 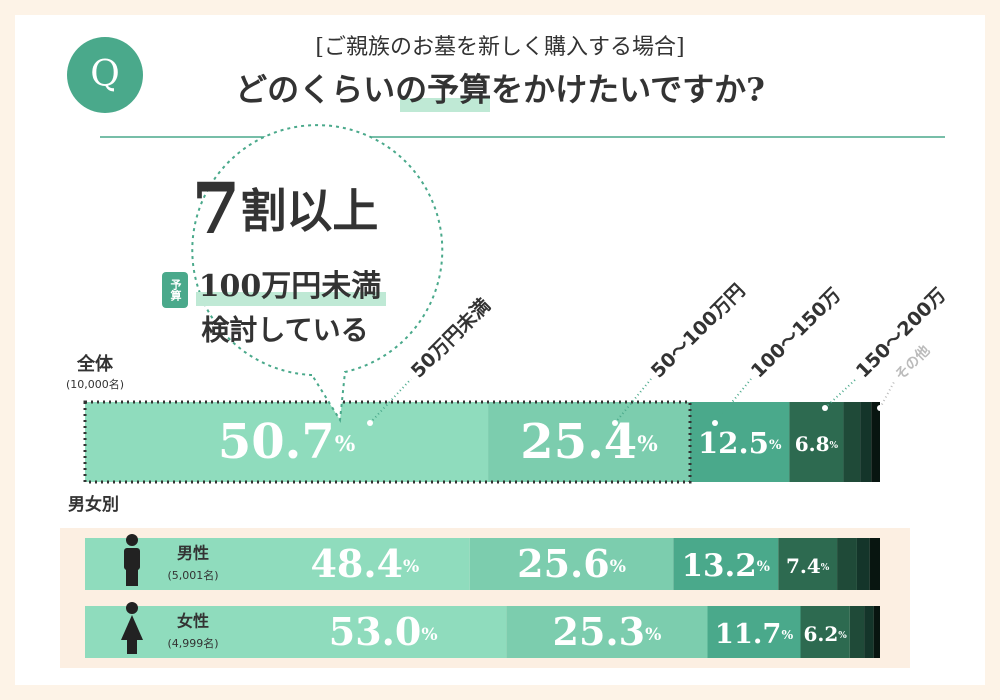 I want to click on value-label: 50.7%, so click(x=286, y=442).